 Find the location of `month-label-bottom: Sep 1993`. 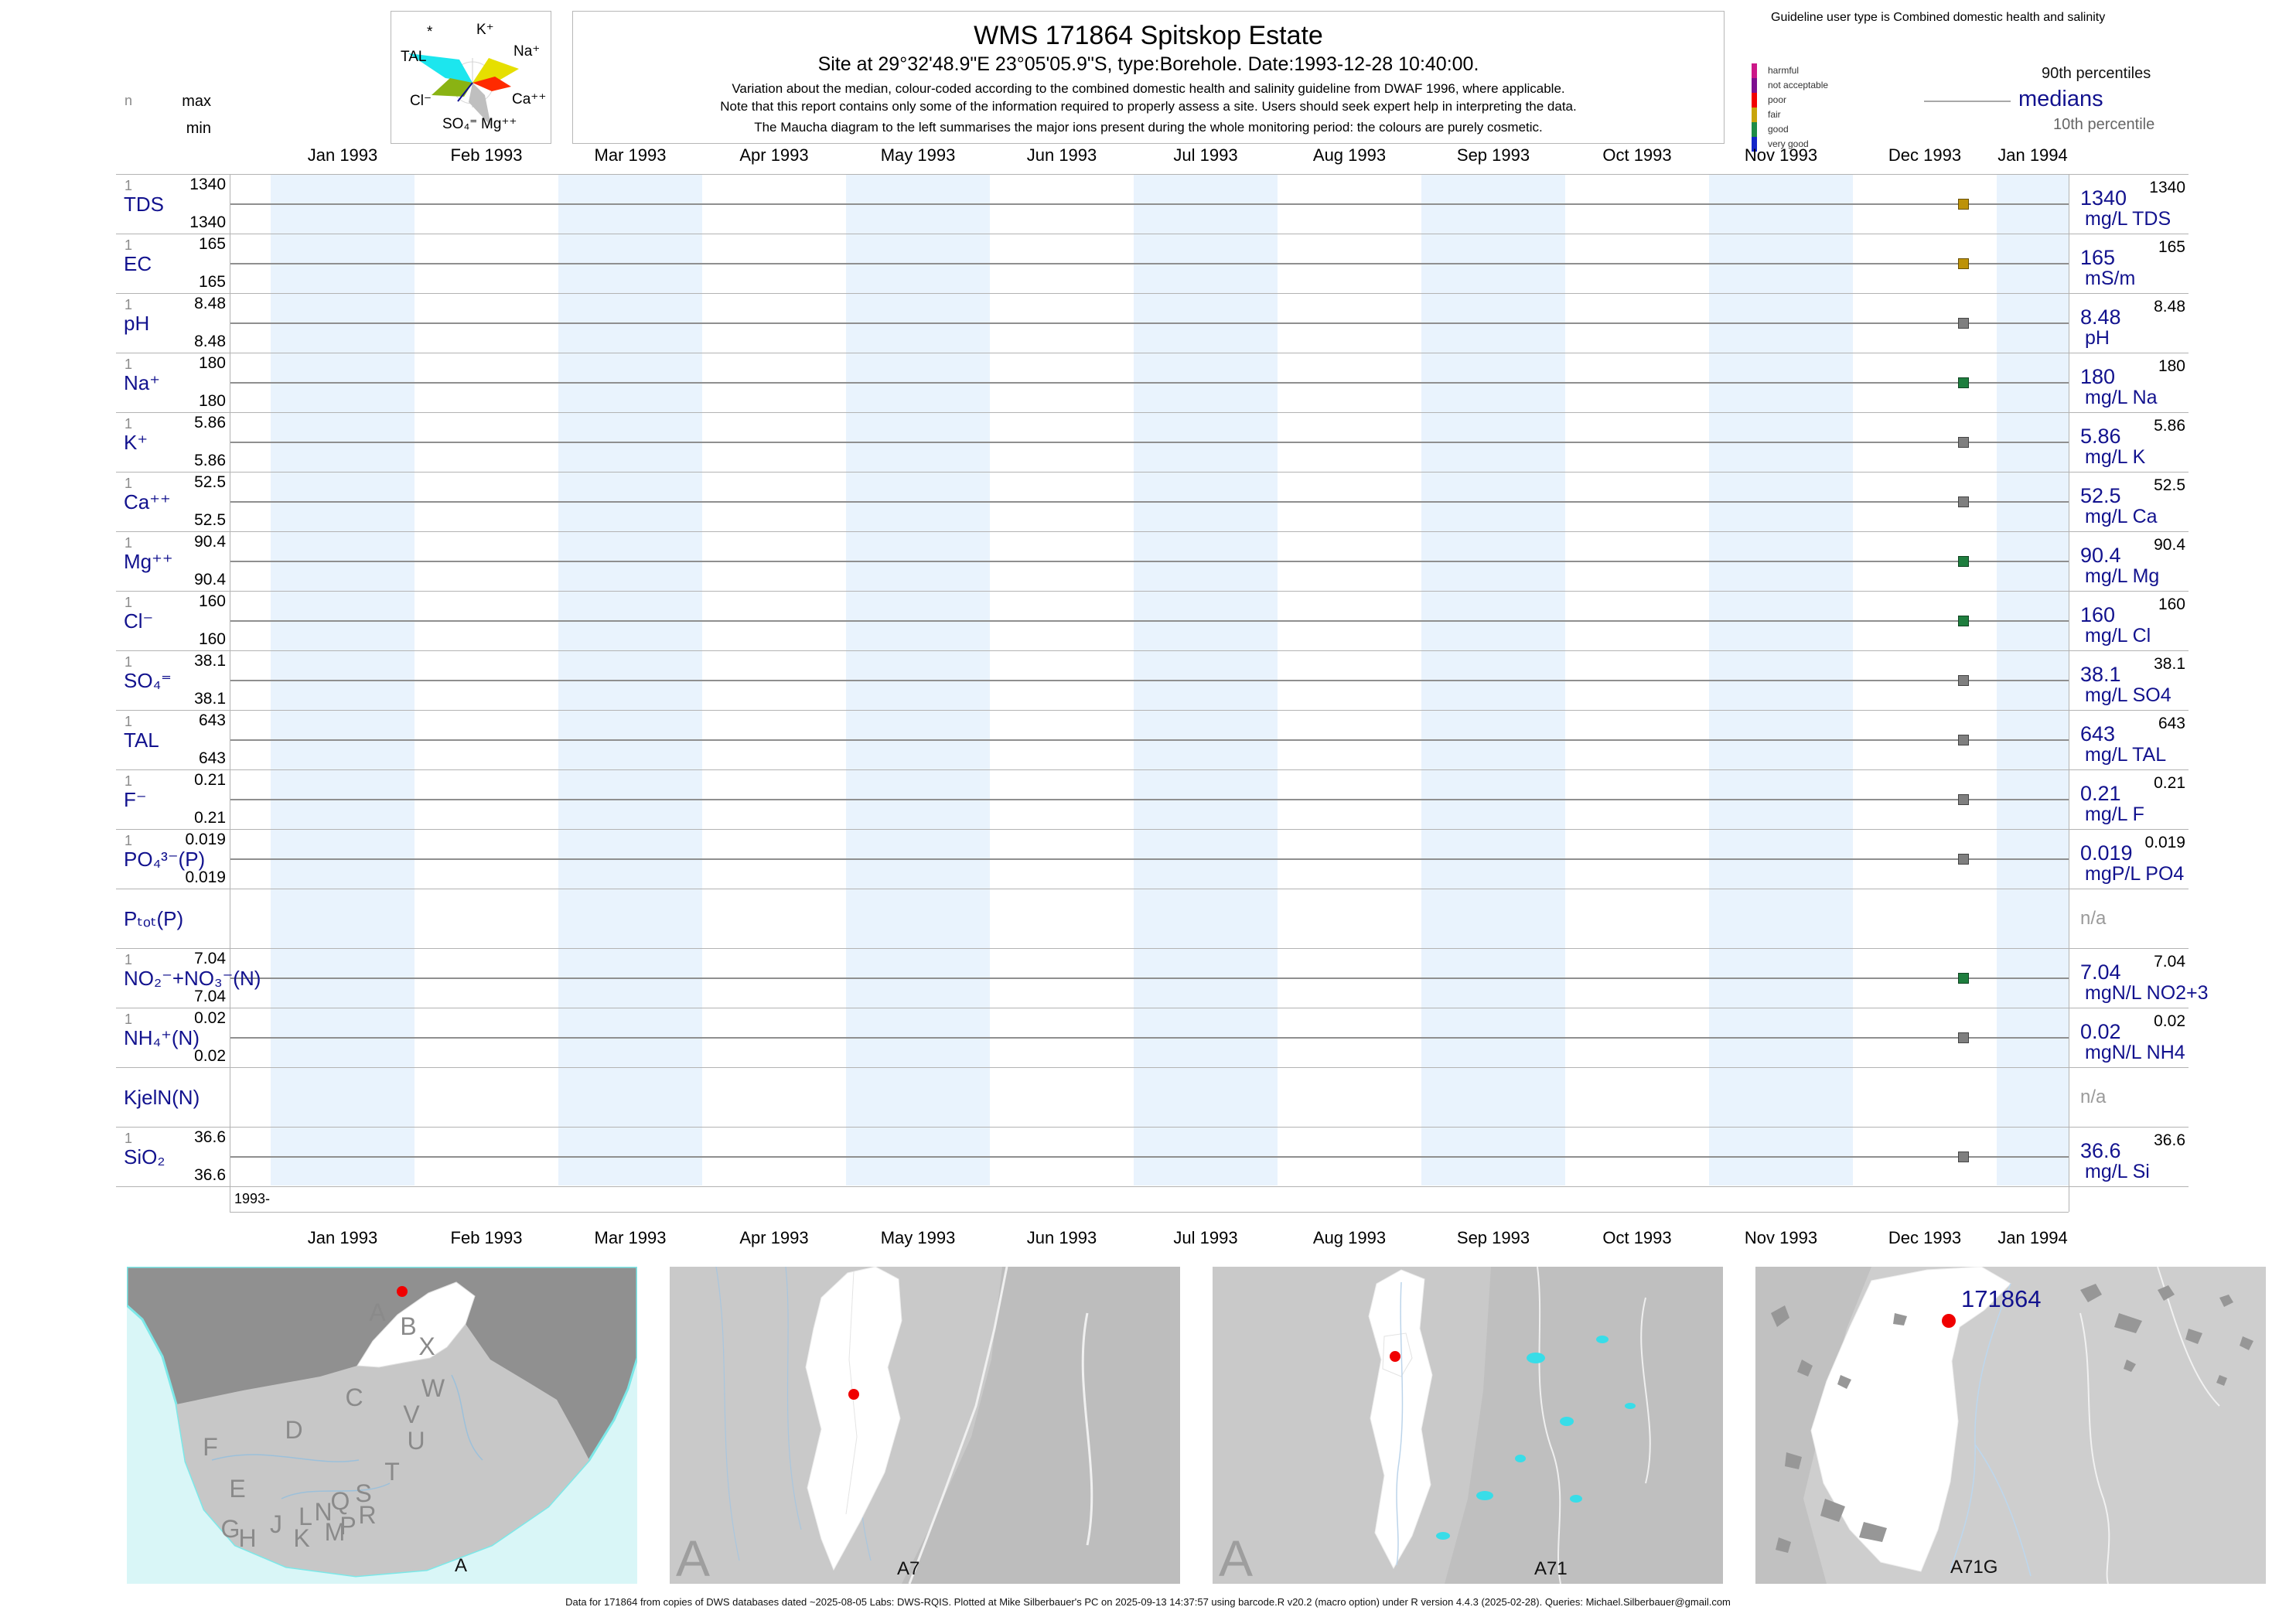

month-label-bottom: Sep 1993 is located at coordinates (1493, 1237).